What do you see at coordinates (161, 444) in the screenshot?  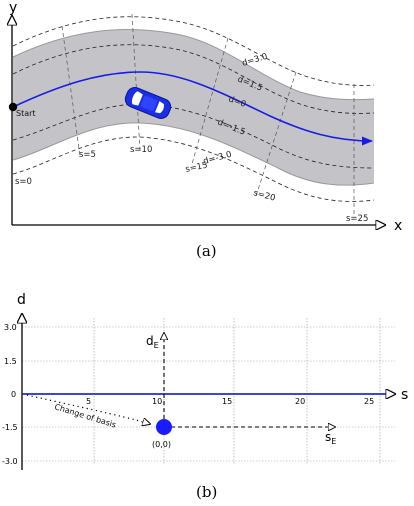 I see `origin-label: (0,0)` at bounding box center [161, 444].